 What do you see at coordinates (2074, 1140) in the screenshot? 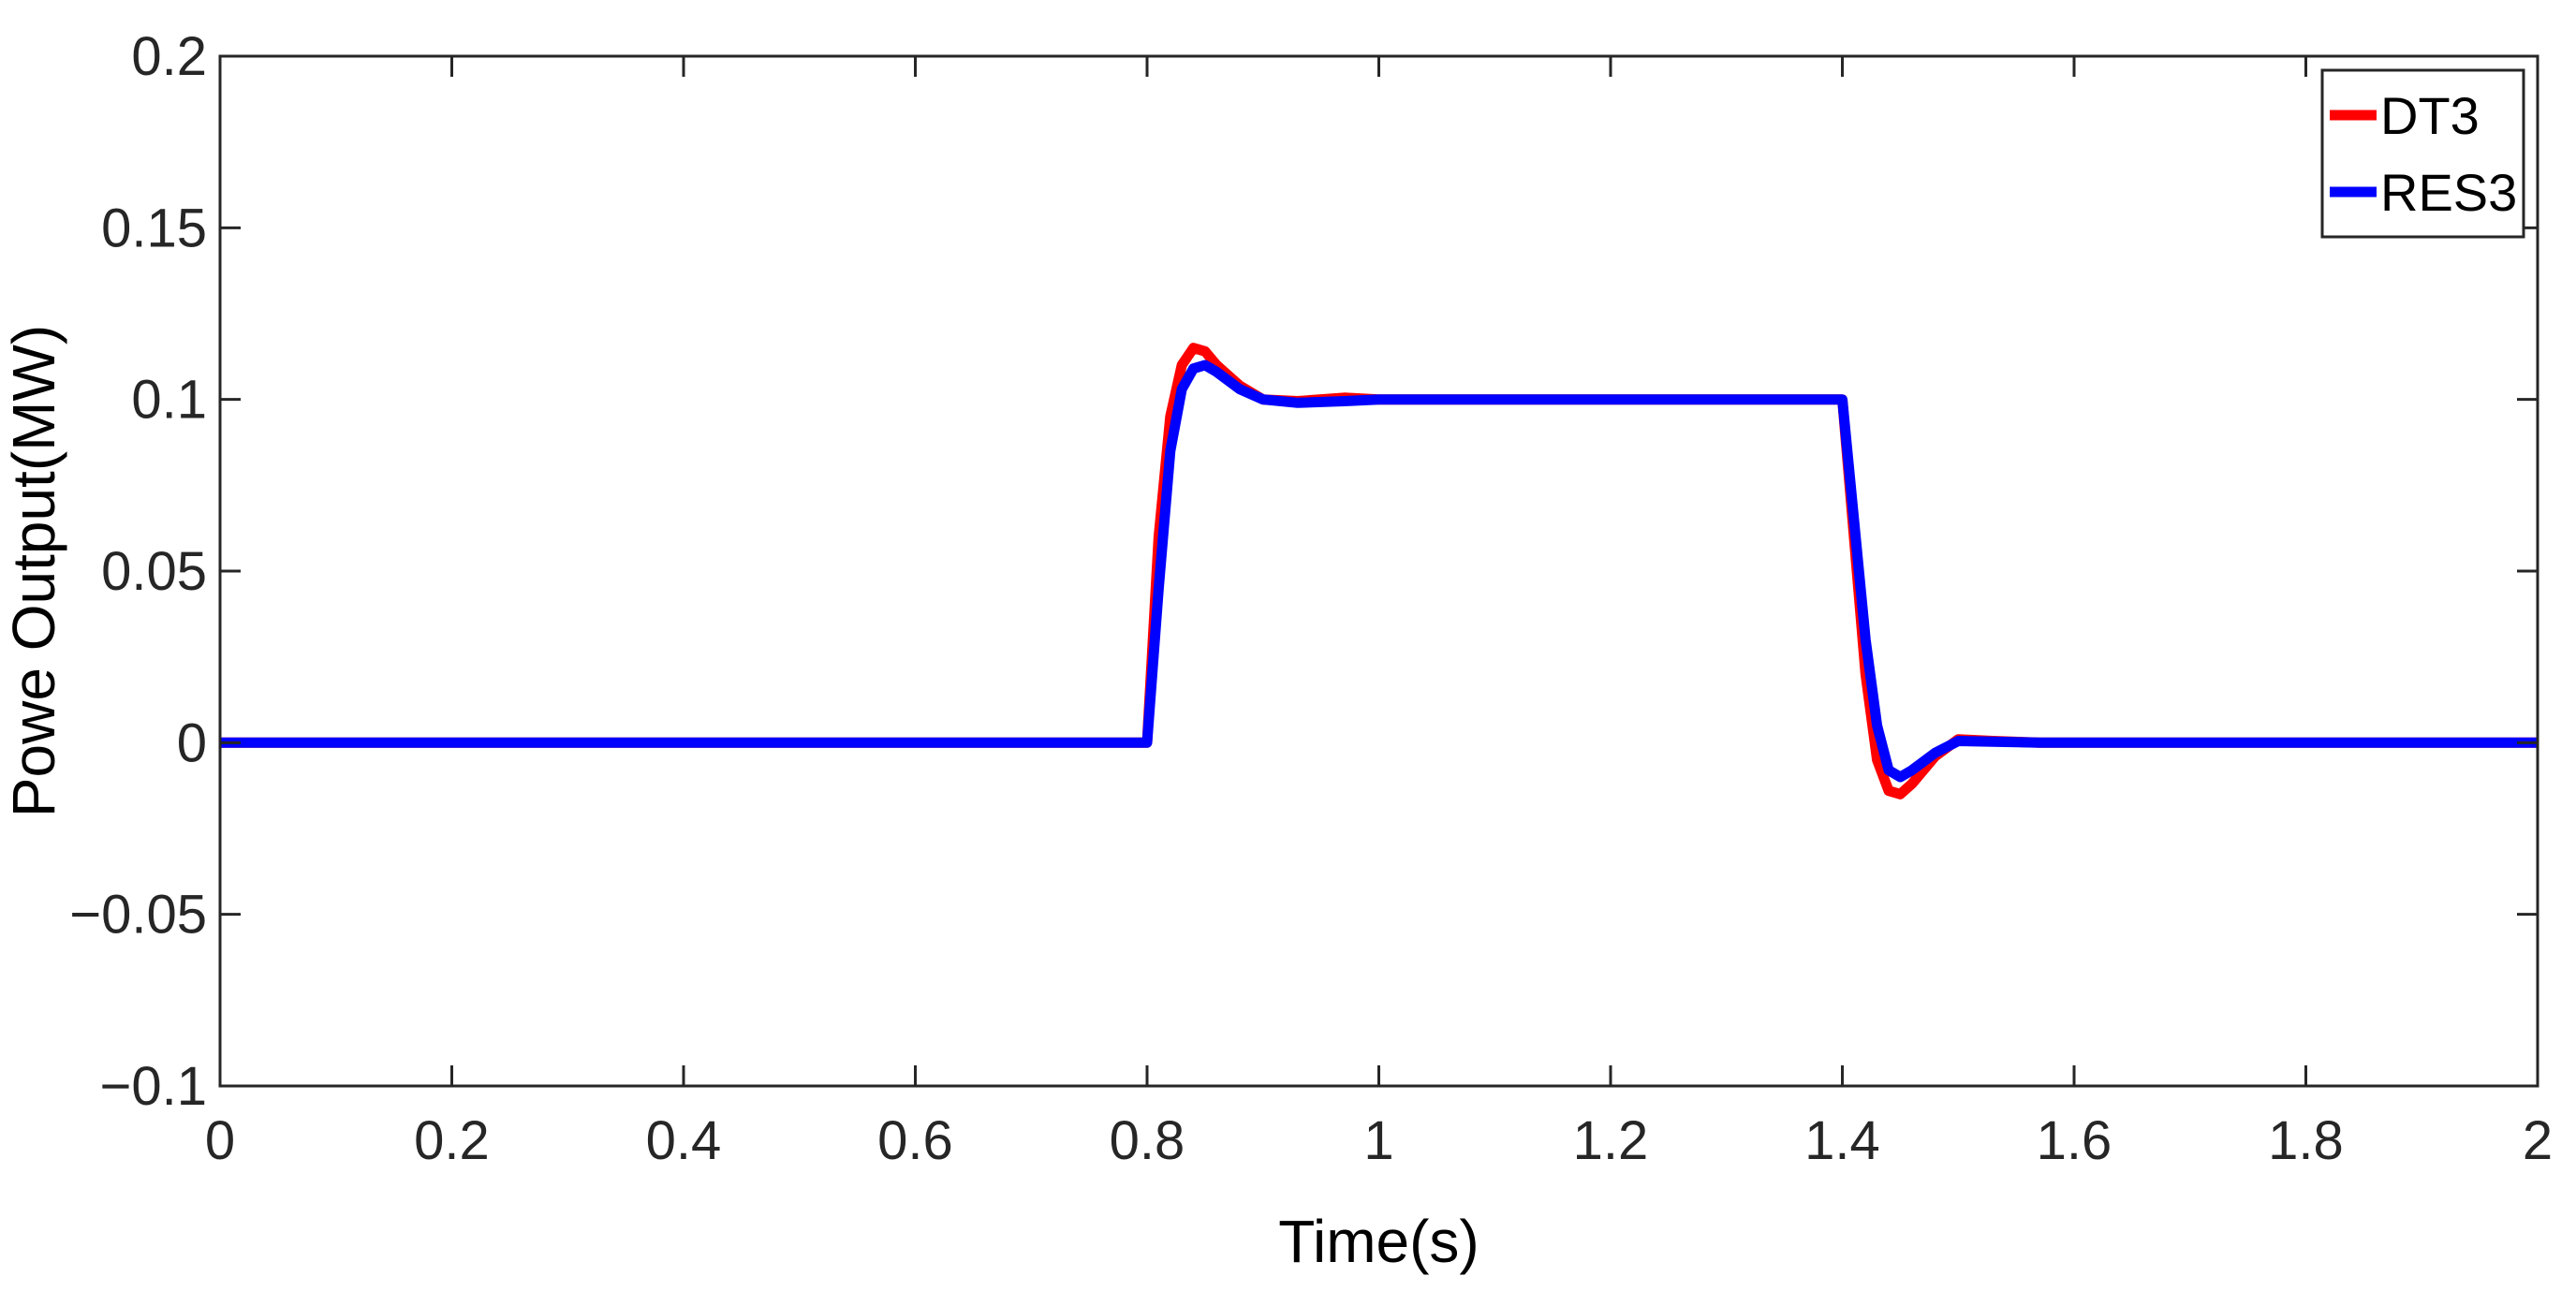
I see `x-tick-label: 1.6` at bounding box center [2074, 1140].